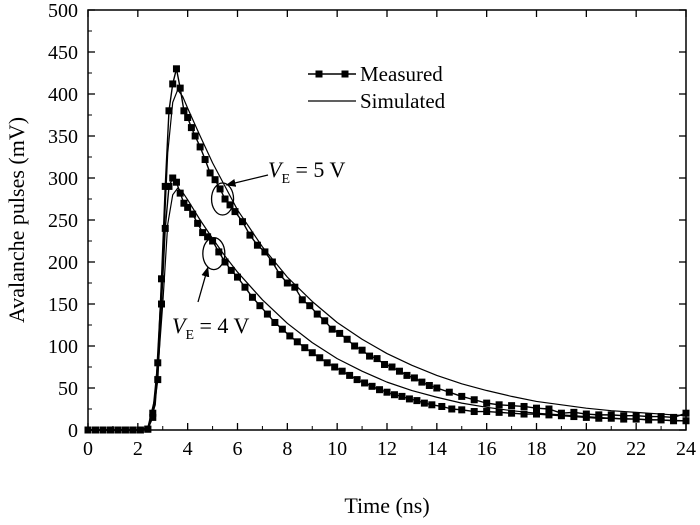 This screenshot has height=525, width=700. I want to click on y-tick-label: 100, so click(63, 347).